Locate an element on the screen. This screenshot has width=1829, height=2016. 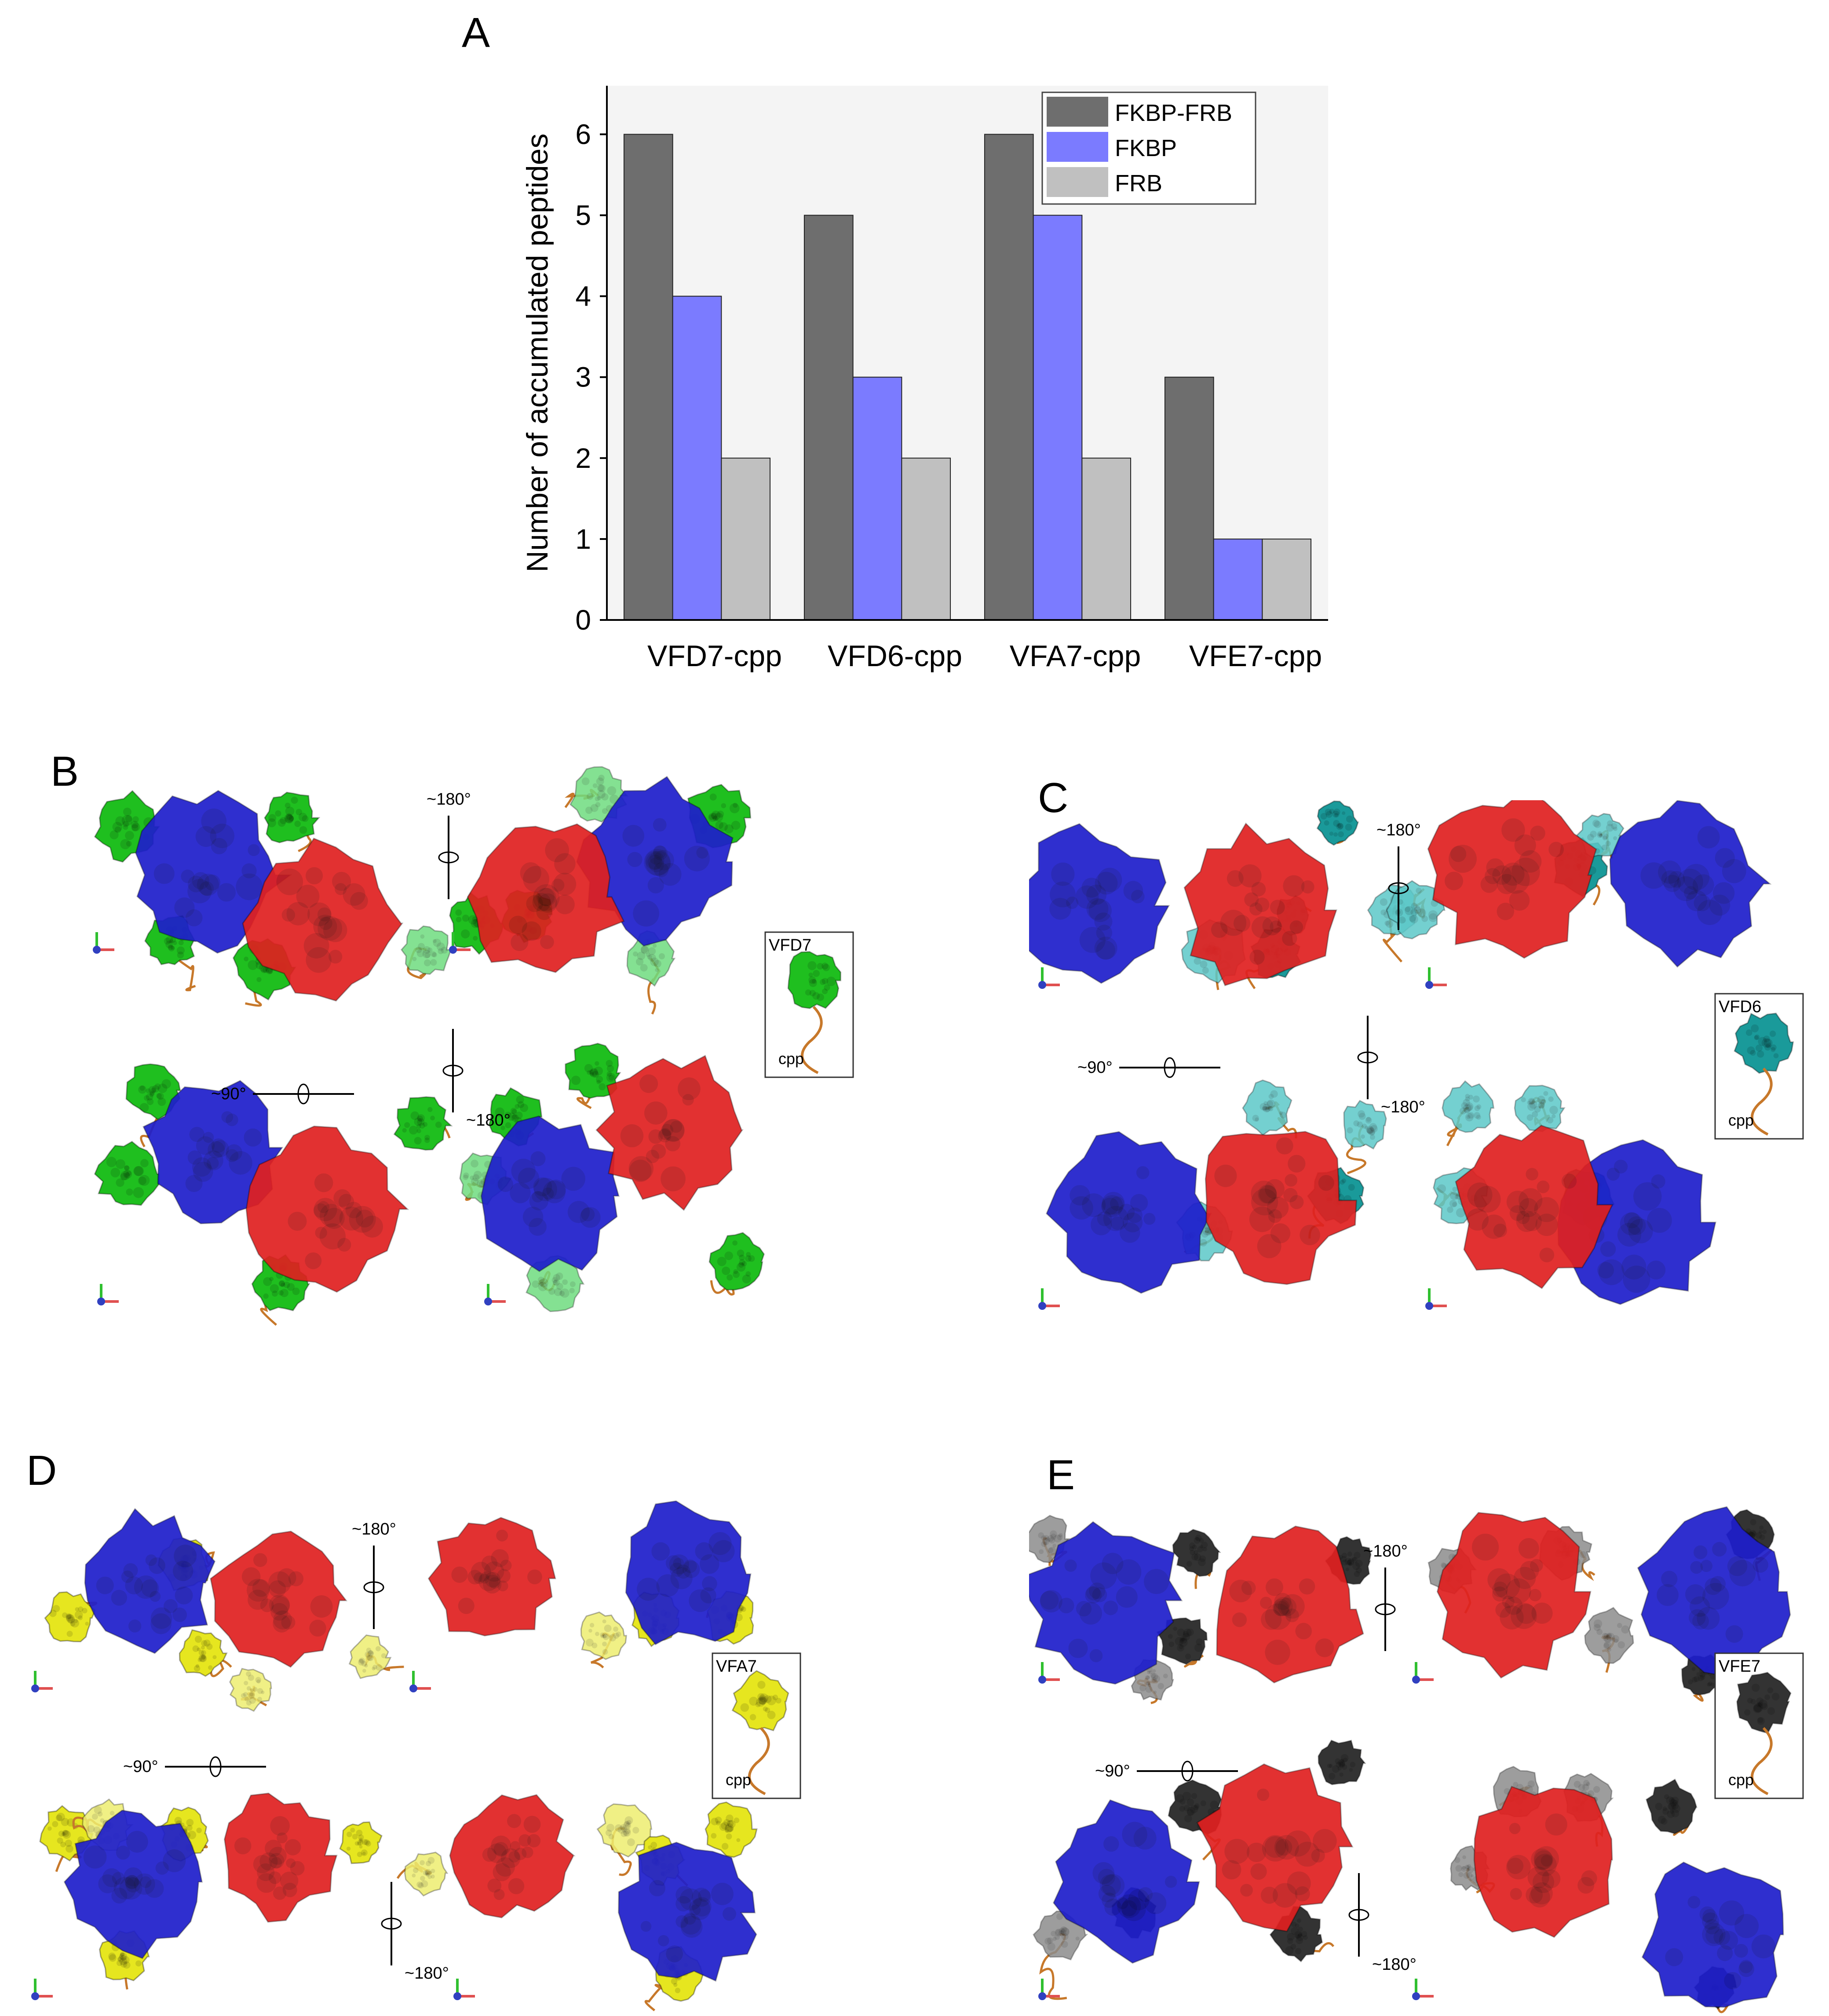
inset-peptide-label: VFE7 is located at coordinates (1739, 1666).